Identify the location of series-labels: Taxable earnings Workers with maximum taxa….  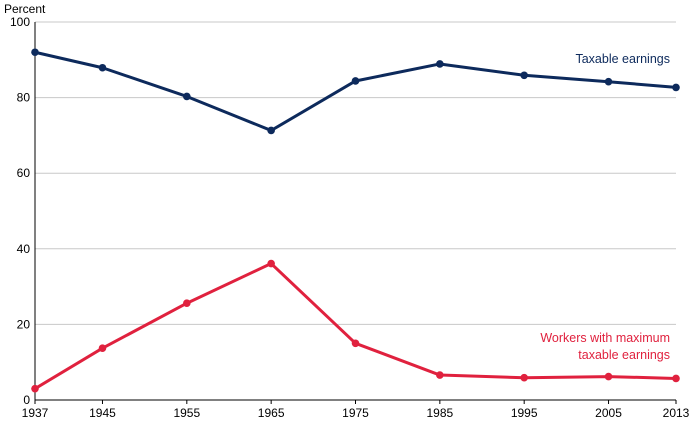
(605, 207).